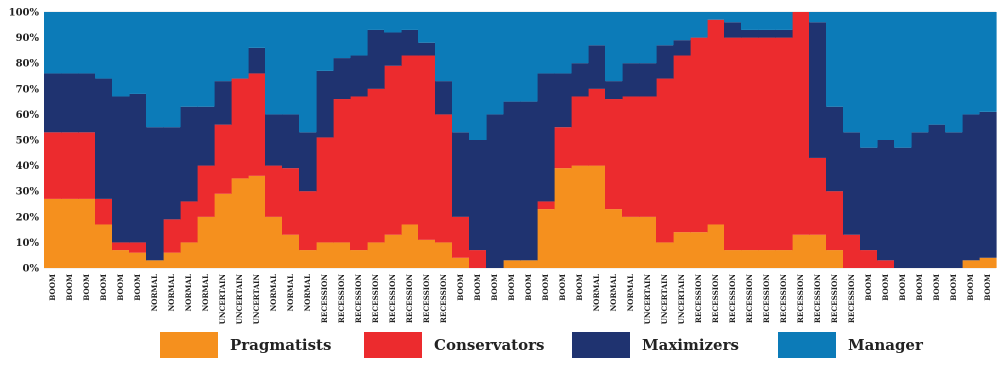 The width and height of the screenshot is (997, 376). I want to click on legend-swatch-maximizers, so click(601, 345).